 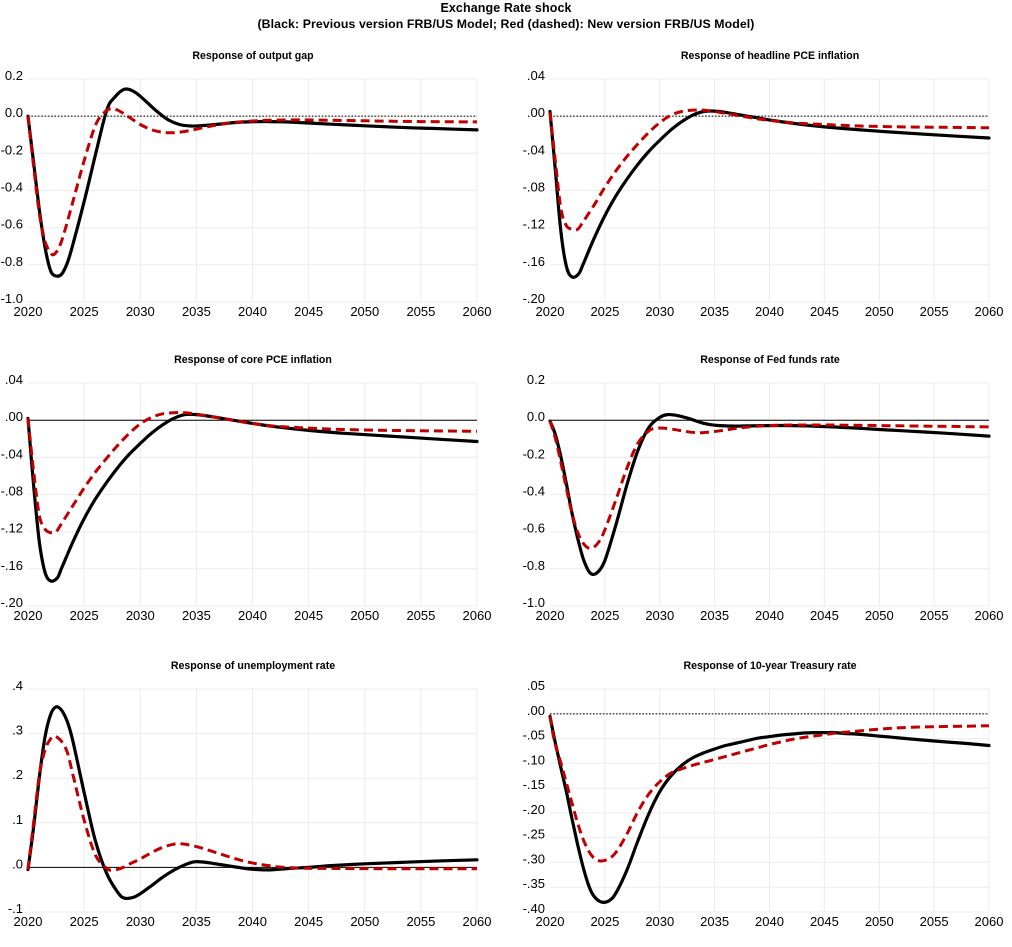 I want to click on chart-title: Response of headline PCE inflation, so click(x=770, y=56).